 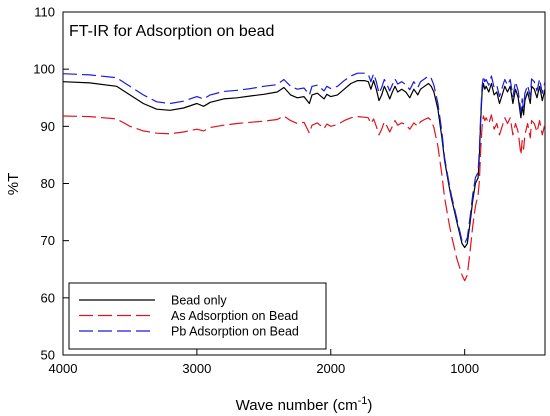 What do you see at coordinates (48, 126) in the screenshot?
I see `y-tick-label: 90` at bounding box center [48, 126].